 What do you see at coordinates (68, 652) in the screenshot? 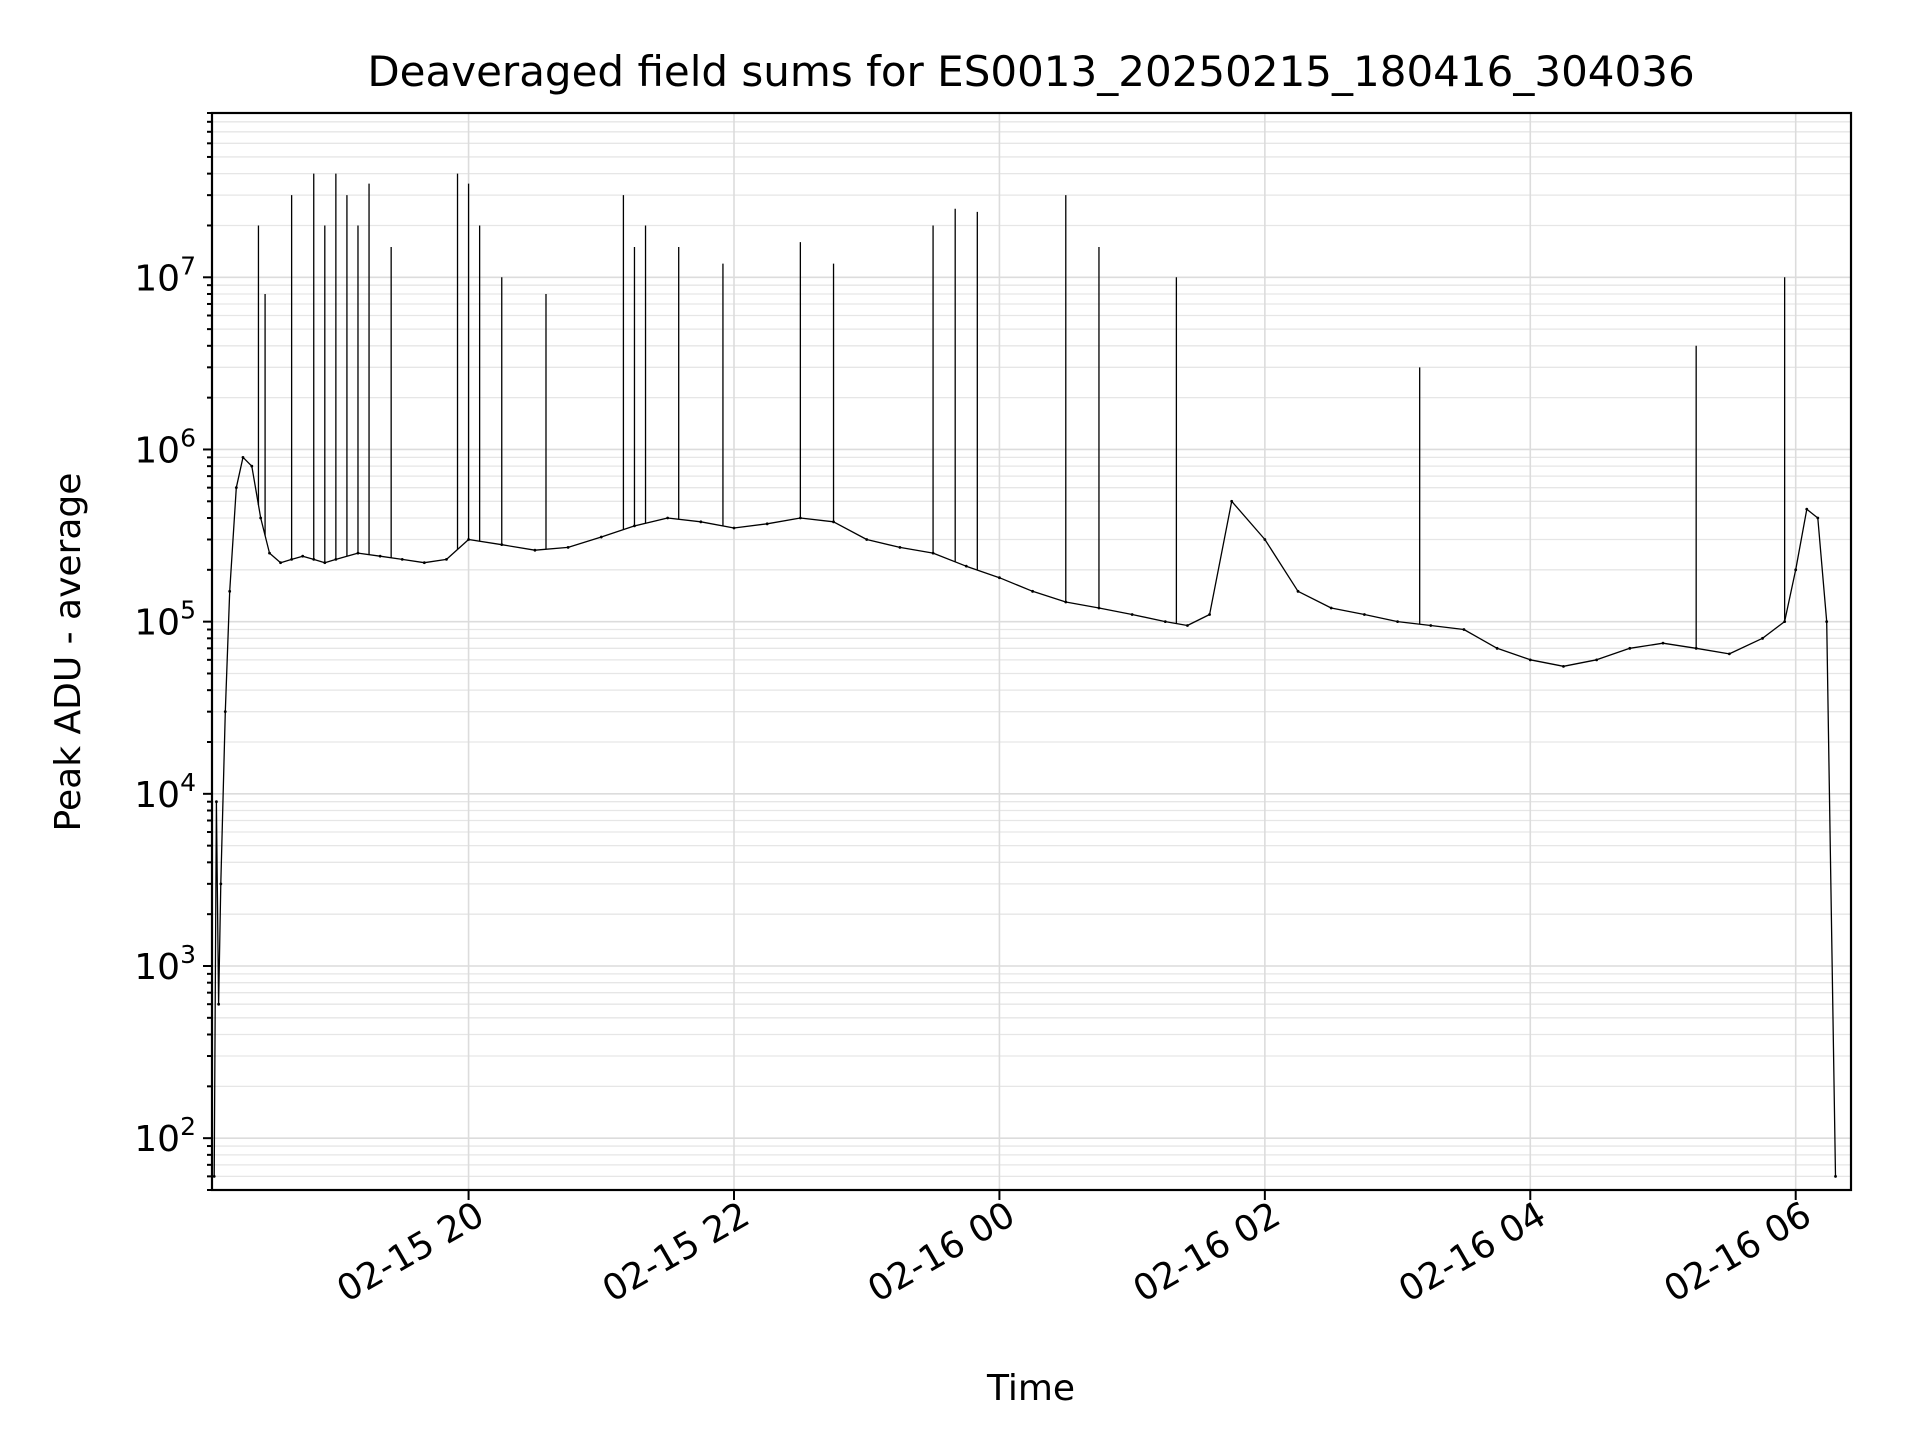
I see `y-axis-label: Peak ADU - average` at bounding box center [68, 652].